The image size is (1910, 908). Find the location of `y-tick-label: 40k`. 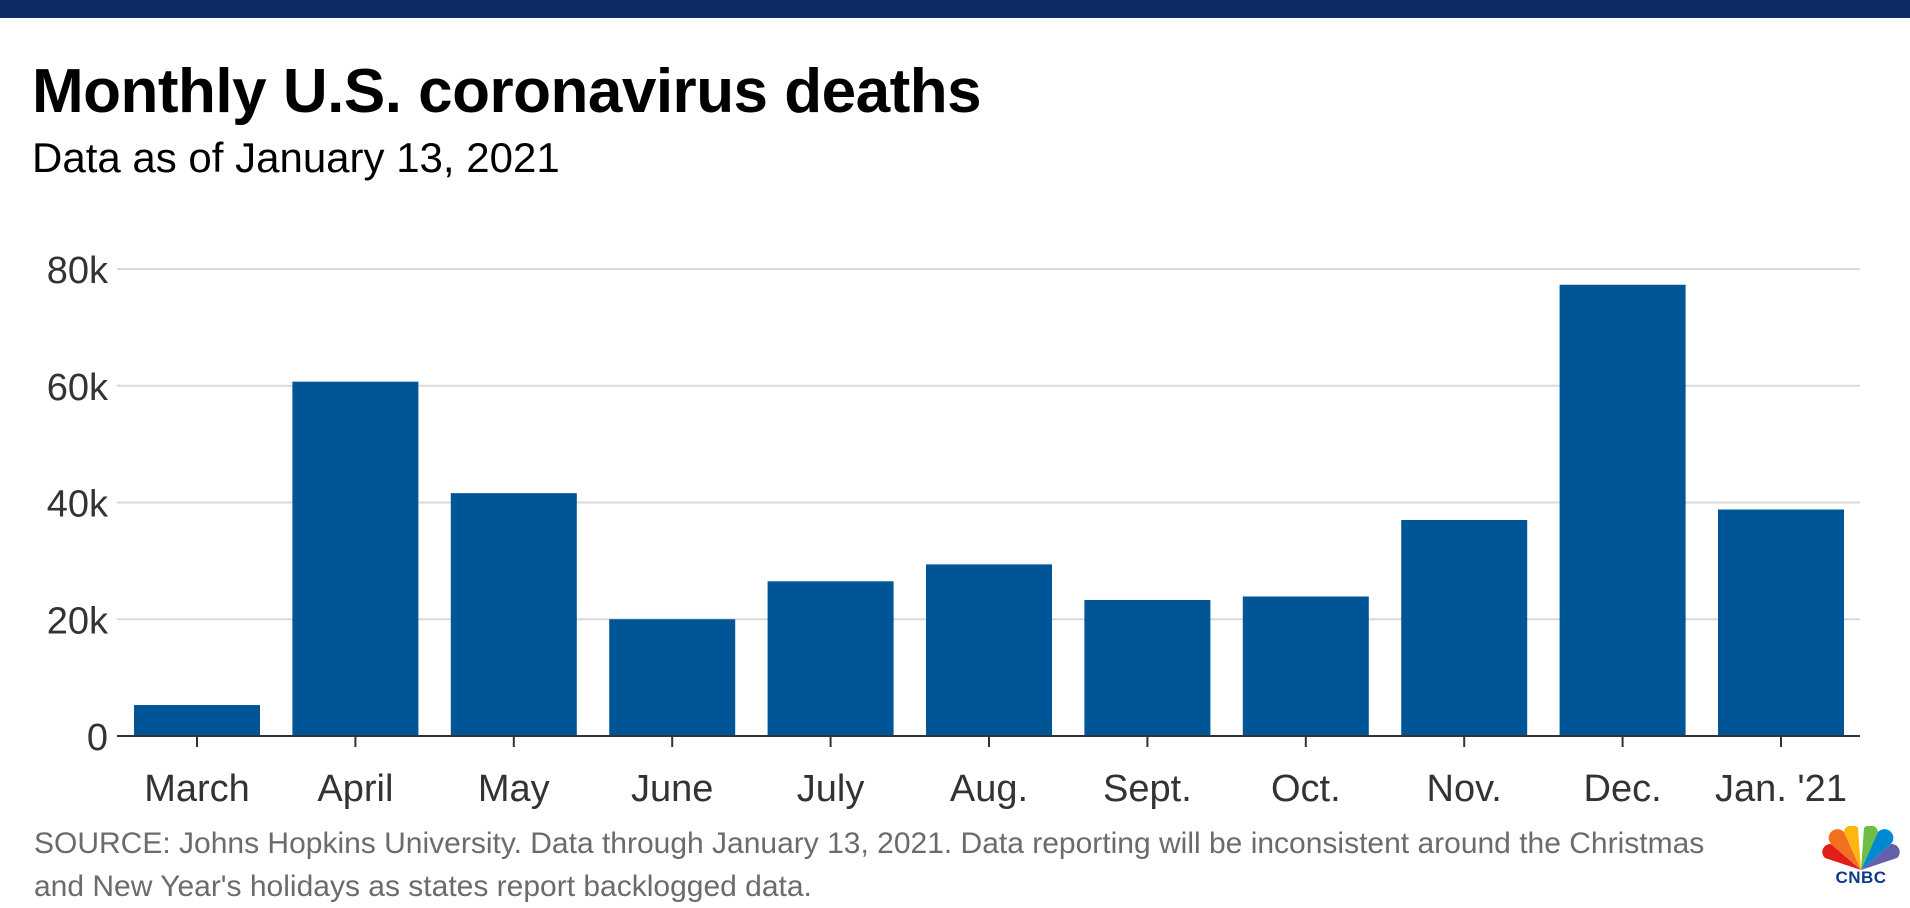

y-tick-label: 40k is located at coordinates (78, 505).